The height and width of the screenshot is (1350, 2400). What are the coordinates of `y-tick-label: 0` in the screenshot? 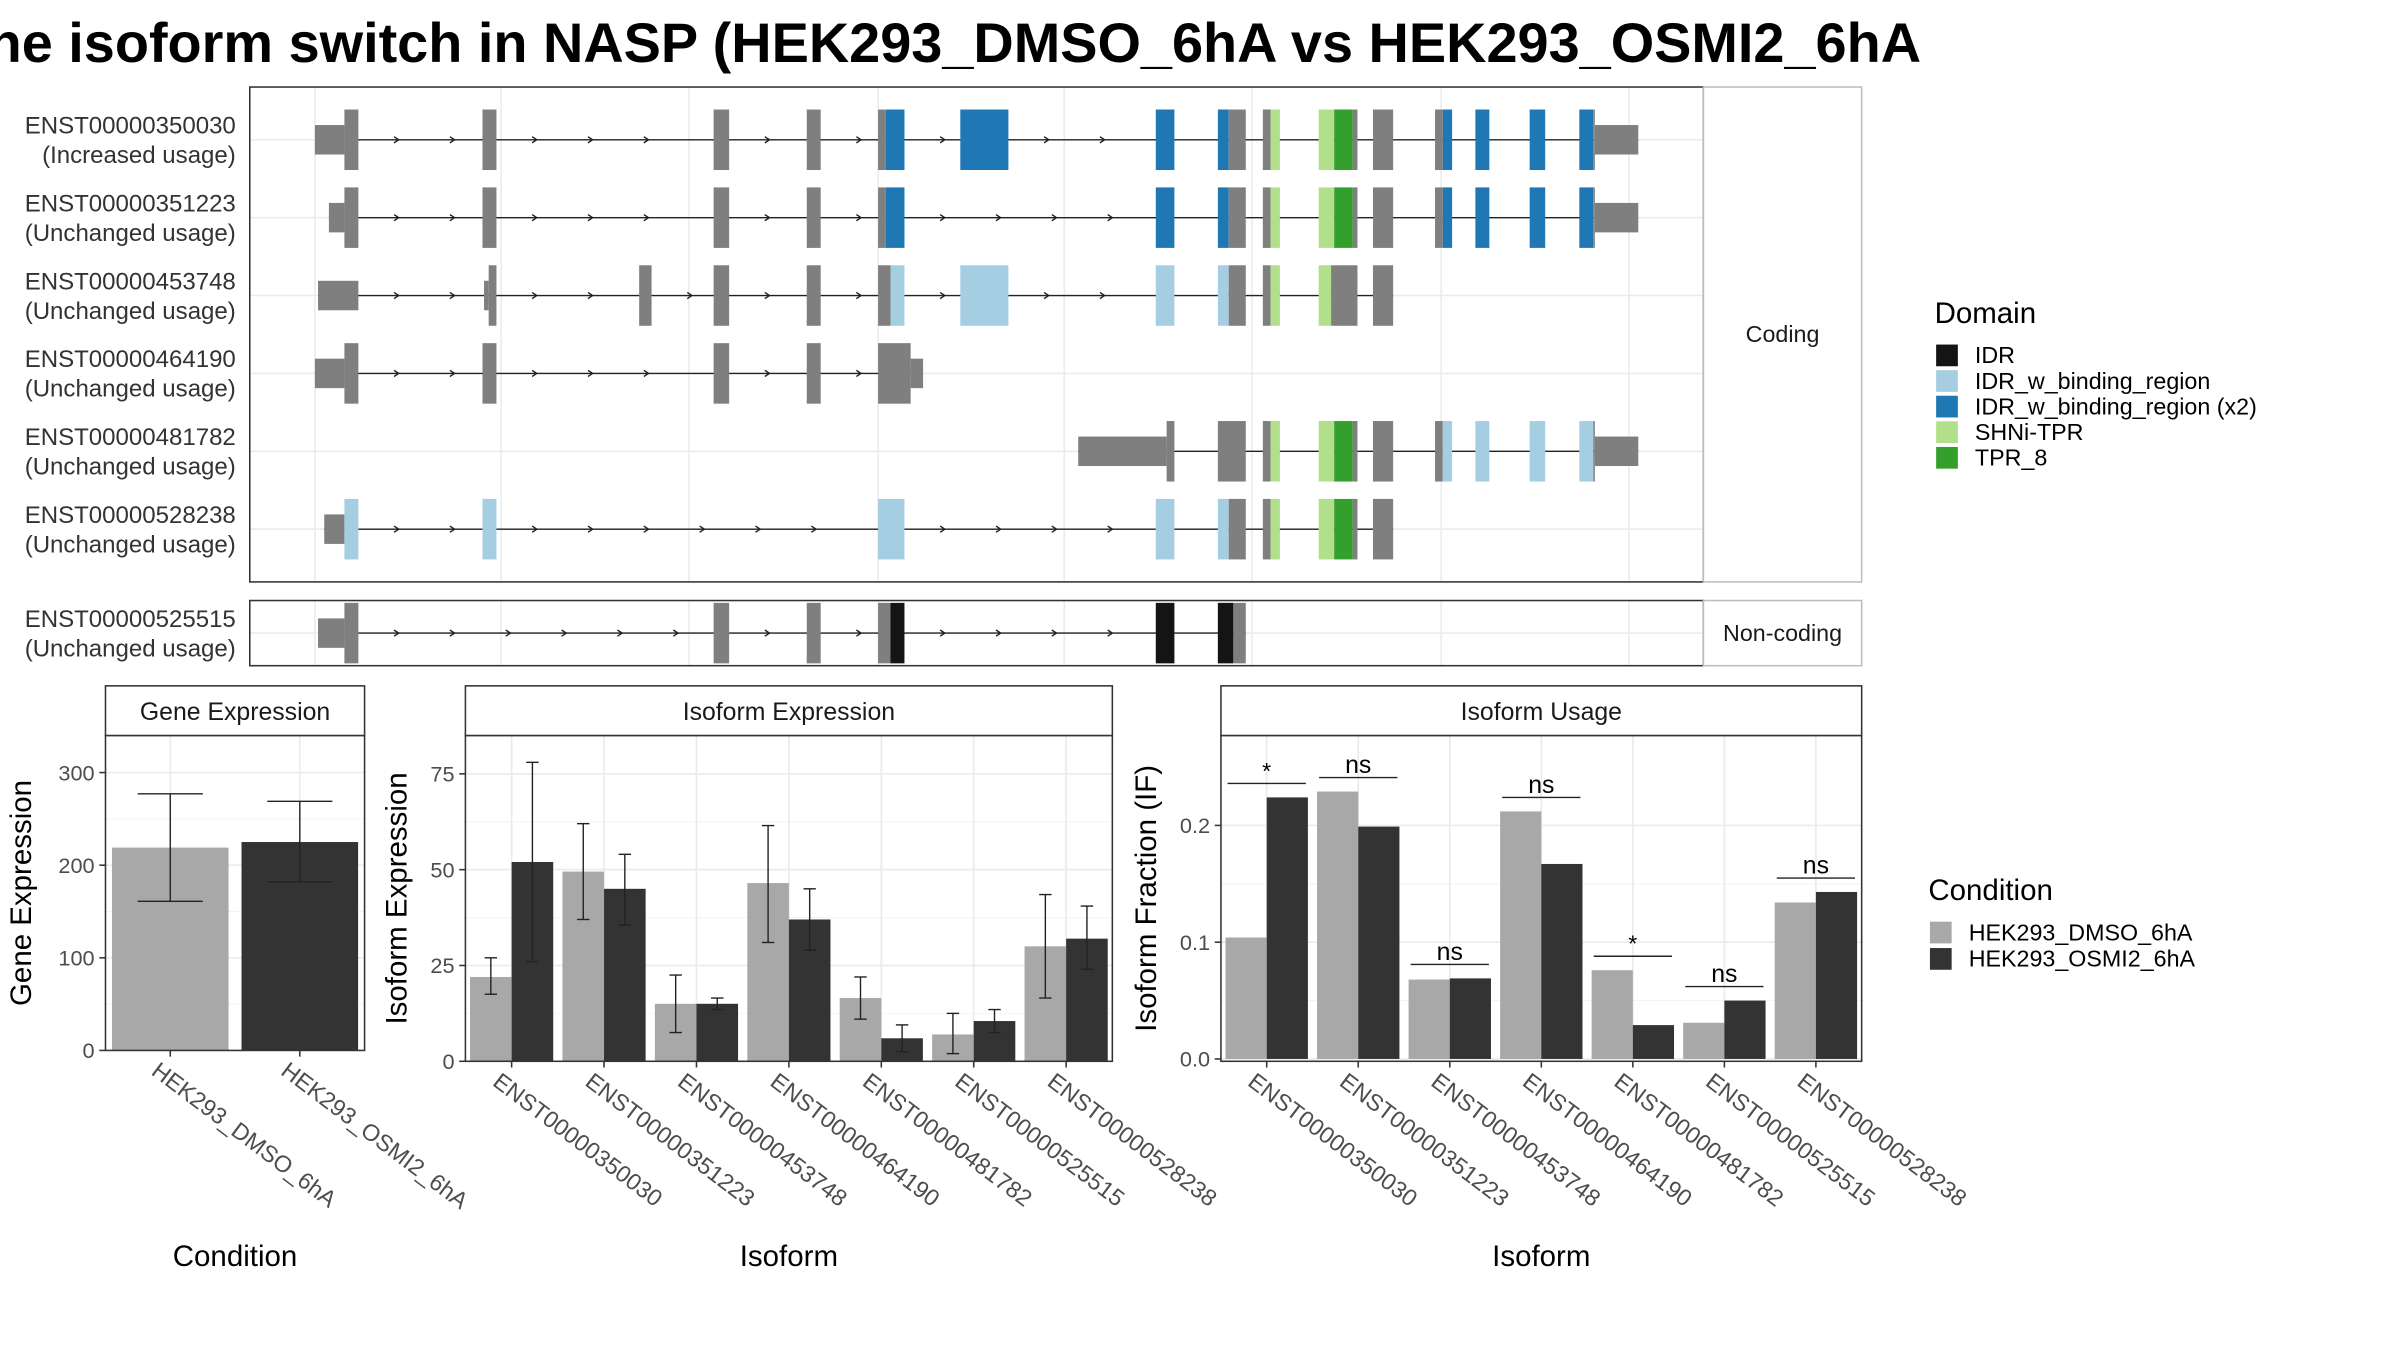 It's located at (89, 1050).